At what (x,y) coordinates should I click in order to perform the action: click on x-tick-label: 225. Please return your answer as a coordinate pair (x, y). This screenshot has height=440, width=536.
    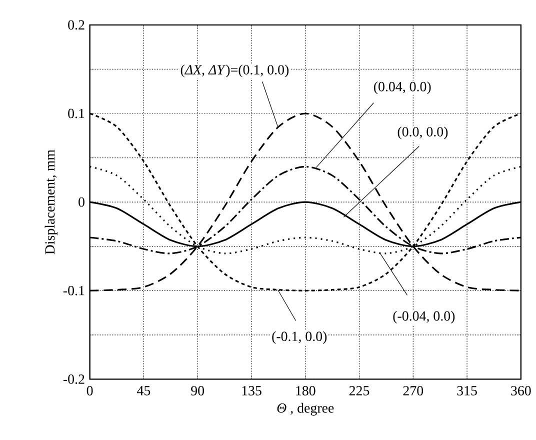
    Looking at the image, I should click on (359, 391).